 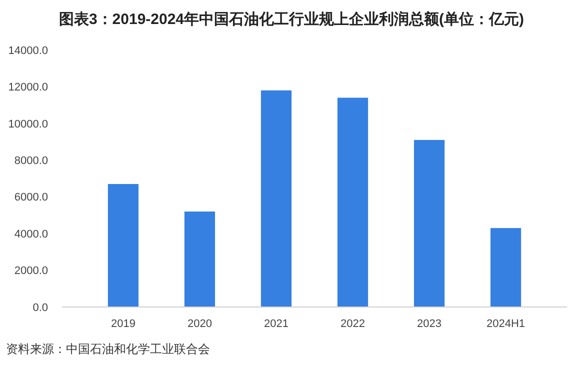 What do you see at coordinates (429, 324) in the screenshot?
I see `x-tick-label: 2023` at bounding box center [429, 324].